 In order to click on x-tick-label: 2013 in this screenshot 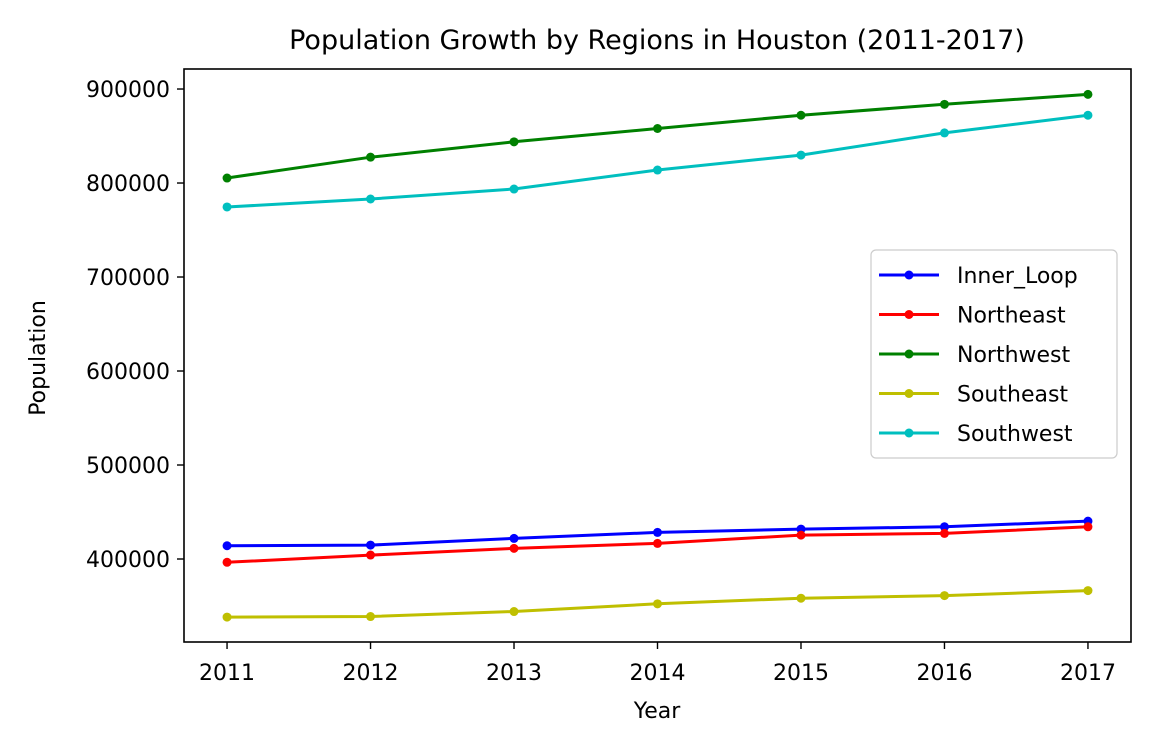, I will do `click(514, 673)`.